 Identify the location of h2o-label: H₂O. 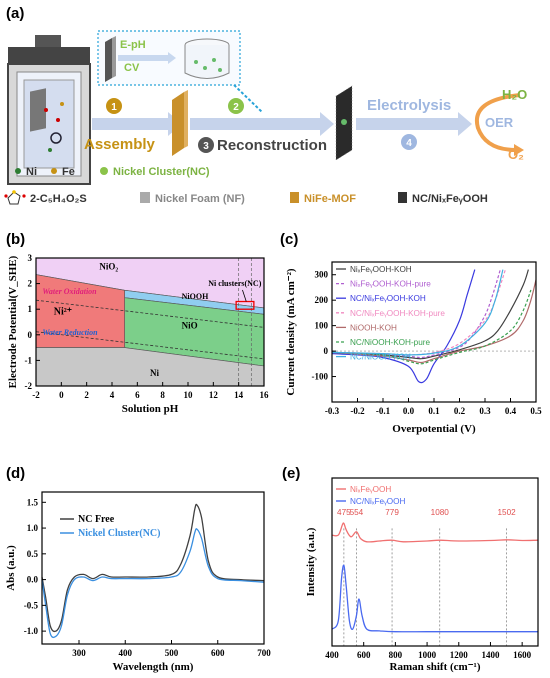
(514, 94).